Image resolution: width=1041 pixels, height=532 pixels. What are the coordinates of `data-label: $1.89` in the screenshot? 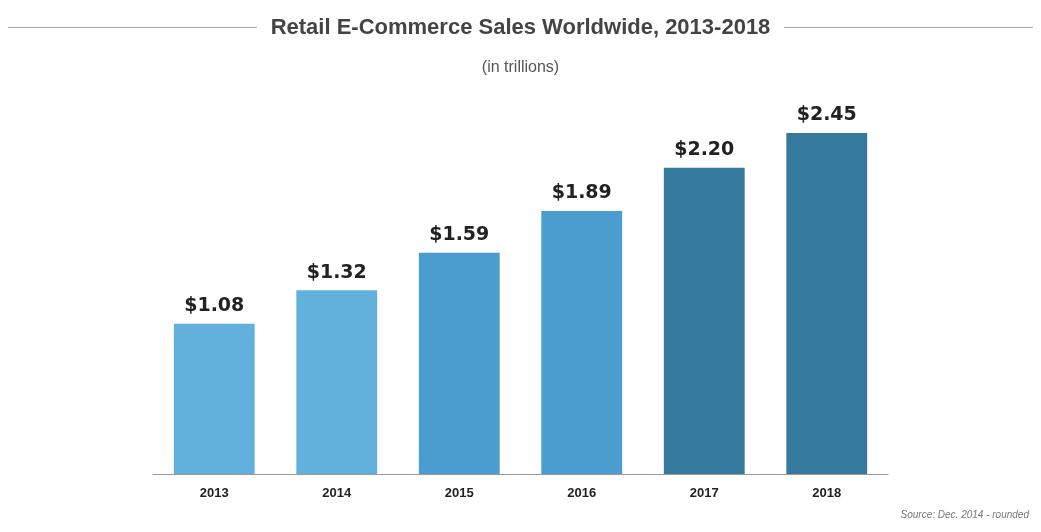 It's located at (581, 191).